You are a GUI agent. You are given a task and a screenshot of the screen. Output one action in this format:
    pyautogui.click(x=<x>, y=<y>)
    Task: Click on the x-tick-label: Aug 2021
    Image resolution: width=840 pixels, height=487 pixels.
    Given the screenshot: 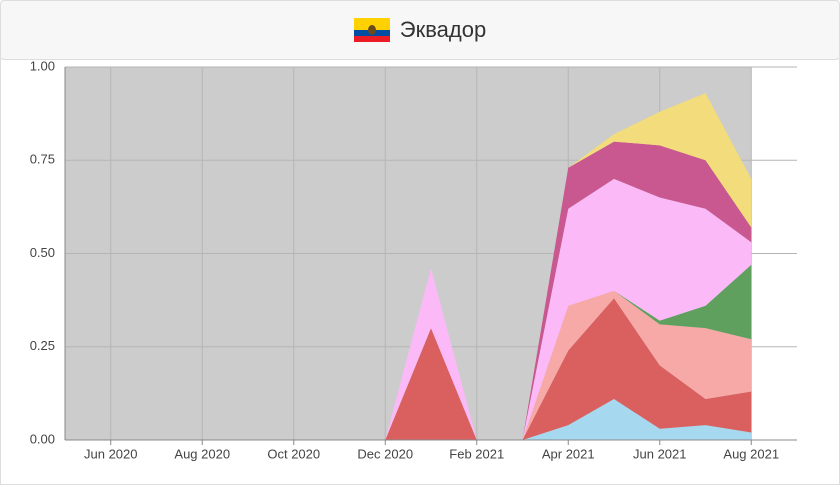 What is the action you would take?
    pyautogui.click(x=751, y=453)
    